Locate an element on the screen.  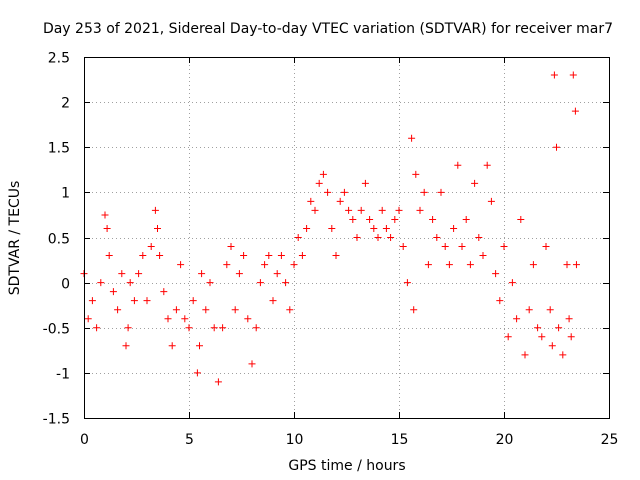
y-tick-label: 0.5 is located at coordinates (59, 240).